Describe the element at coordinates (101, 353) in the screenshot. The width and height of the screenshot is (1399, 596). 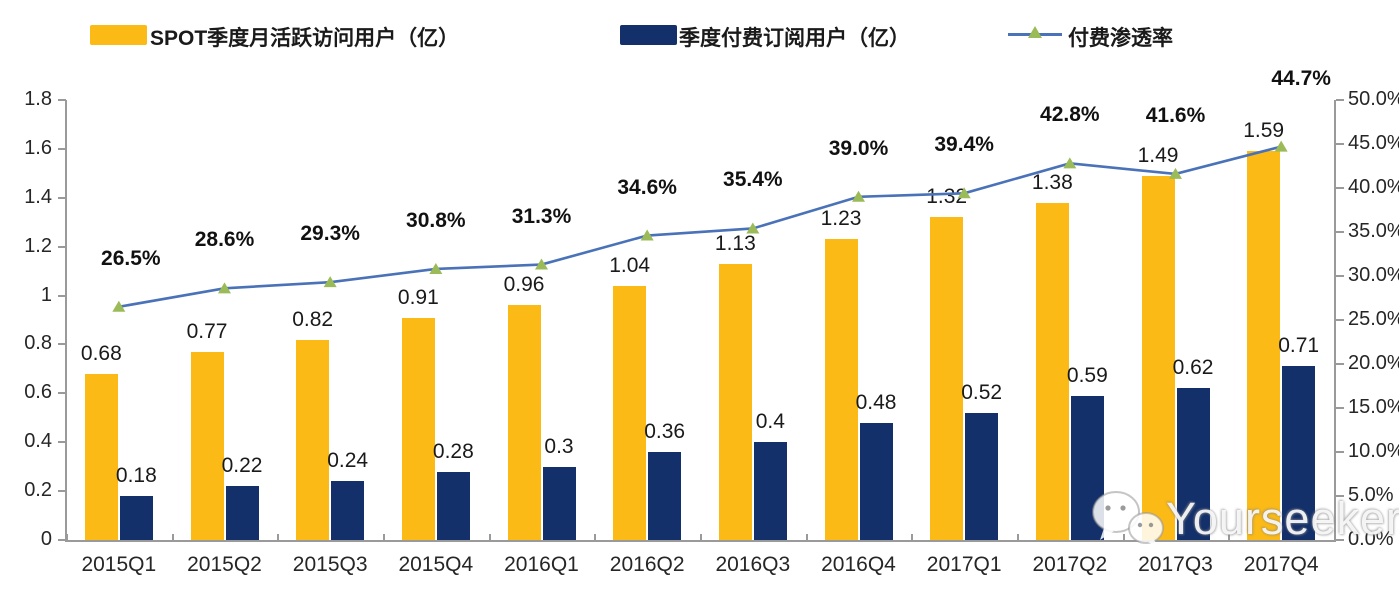
I see `bar-label-mau: 0.68` at that location.